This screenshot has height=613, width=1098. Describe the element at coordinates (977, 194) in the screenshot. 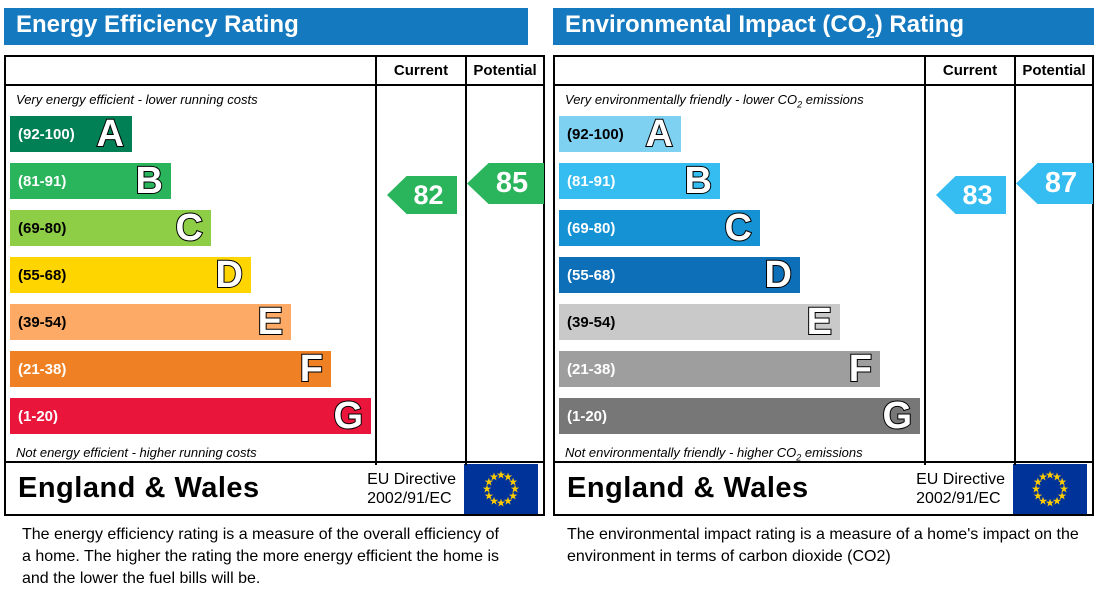

I see `current-rating-value: 83` at that location.